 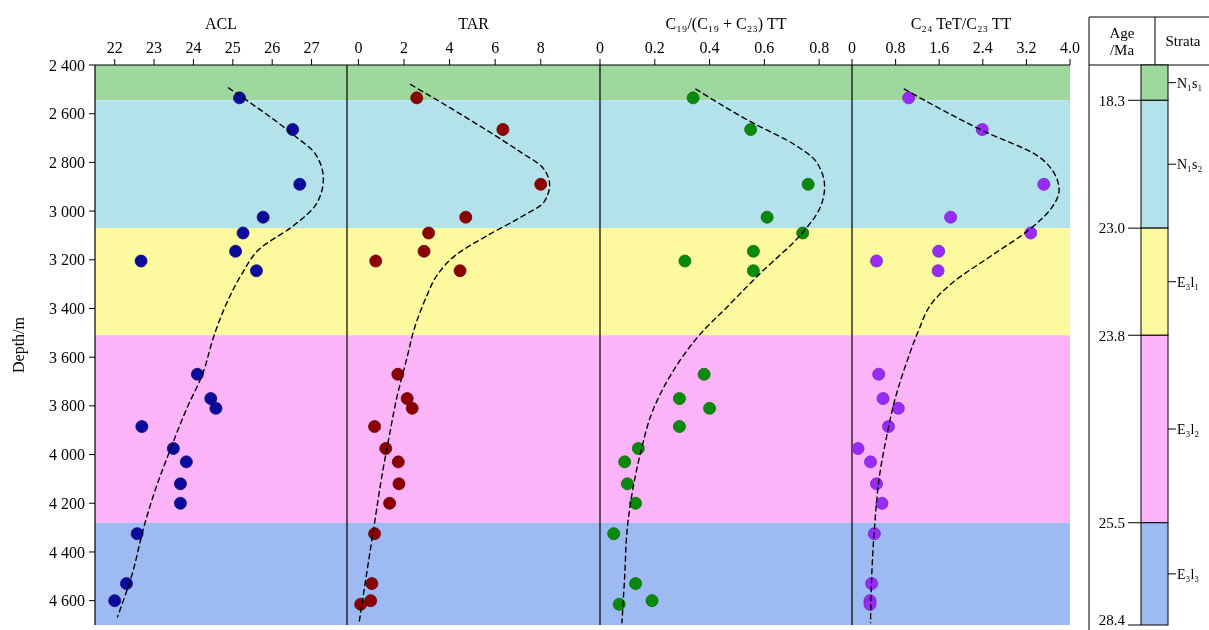 What do you see at coordinates (764, 47) in the screenshot?
I see `x-tick-label: 0.6` at bounding box center [764, 47].